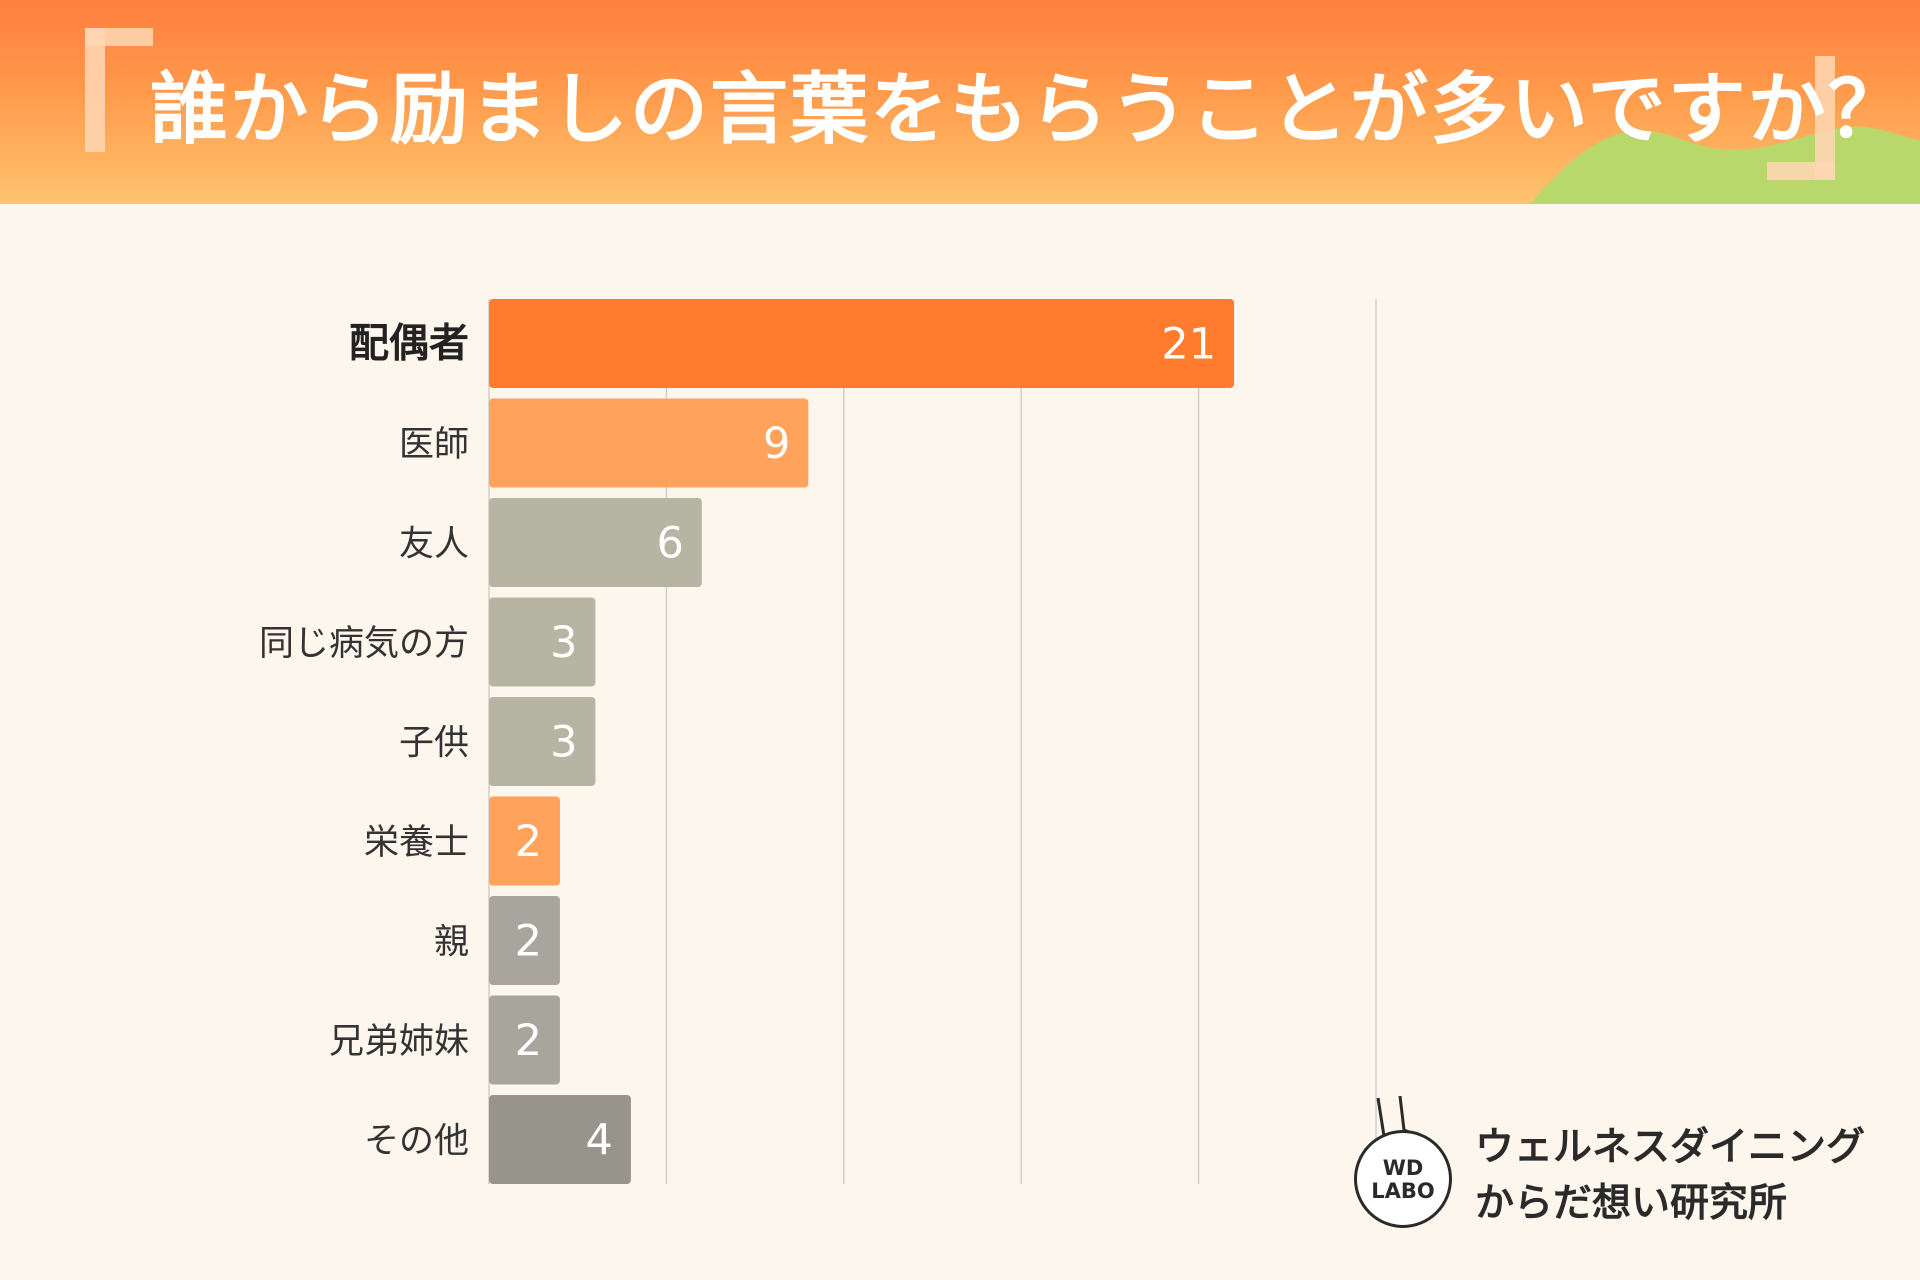  I want to click on bar-group: 友人 6, so click(550, 542).